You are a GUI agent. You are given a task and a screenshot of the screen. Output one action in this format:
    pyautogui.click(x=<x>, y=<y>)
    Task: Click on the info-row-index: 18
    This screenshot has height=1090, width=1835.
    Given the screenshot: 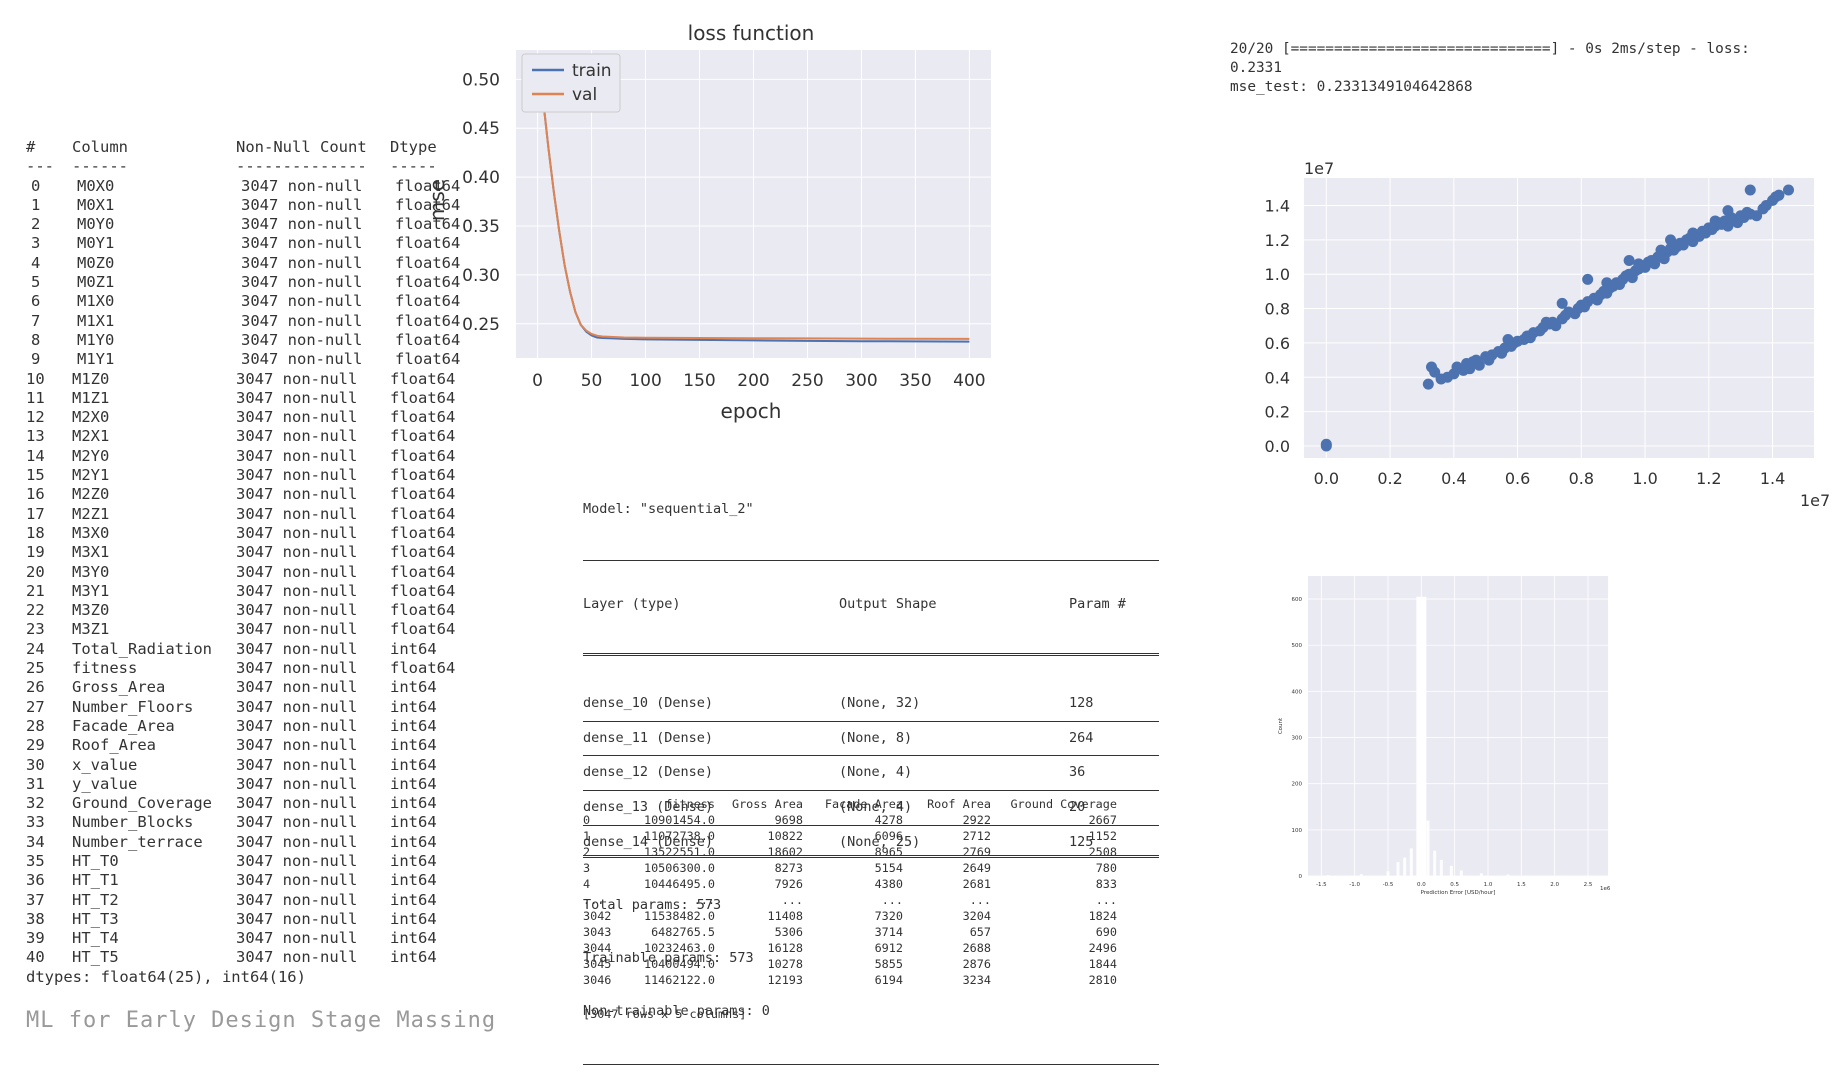 What is the action you would take?
    pyautogui.click(x=35, y=532)
    